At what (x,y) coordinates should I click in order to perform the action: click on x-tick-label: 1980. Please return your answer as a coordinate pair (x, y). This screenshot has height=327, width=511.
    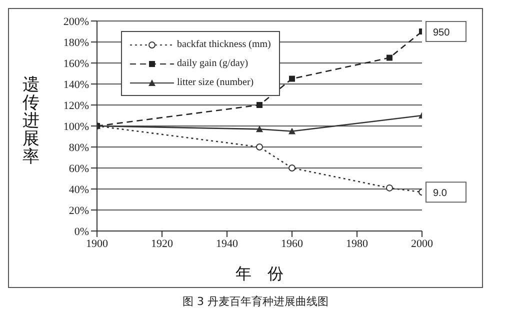
    Looking at the image, I should click on (357, 244).